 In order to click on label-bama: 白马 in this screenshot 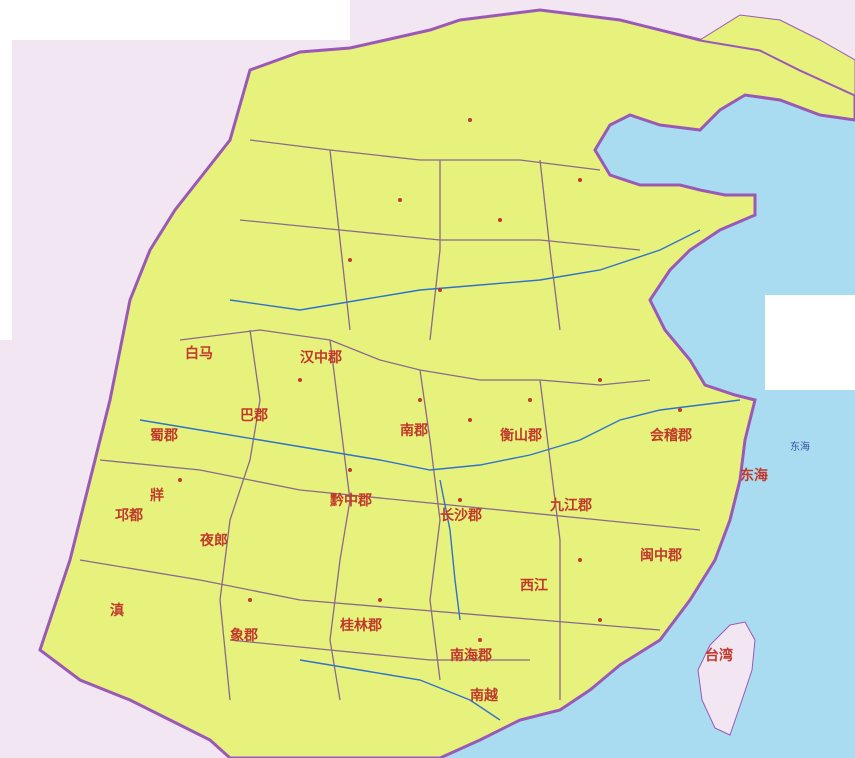, I will do `click(199, 353)`.